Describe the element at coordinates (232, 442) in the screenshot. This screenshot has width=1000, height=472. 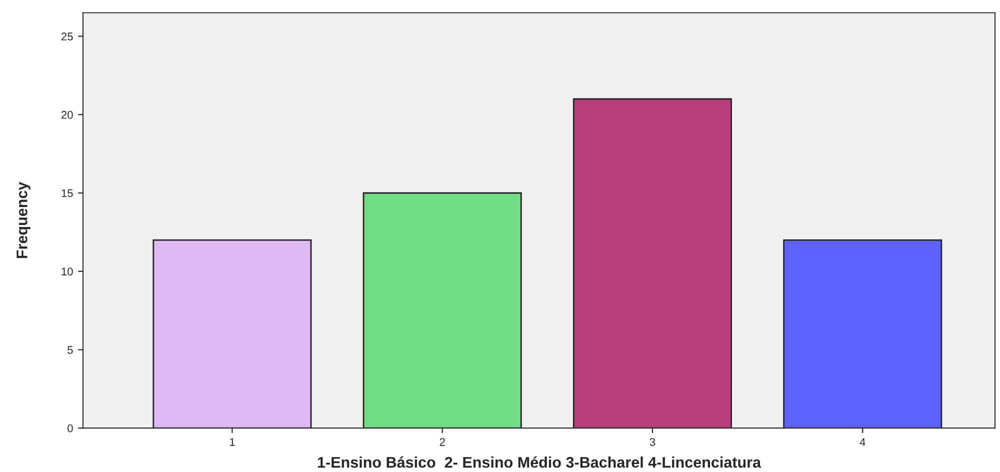
I see `x-tick-label: 1` at that location.